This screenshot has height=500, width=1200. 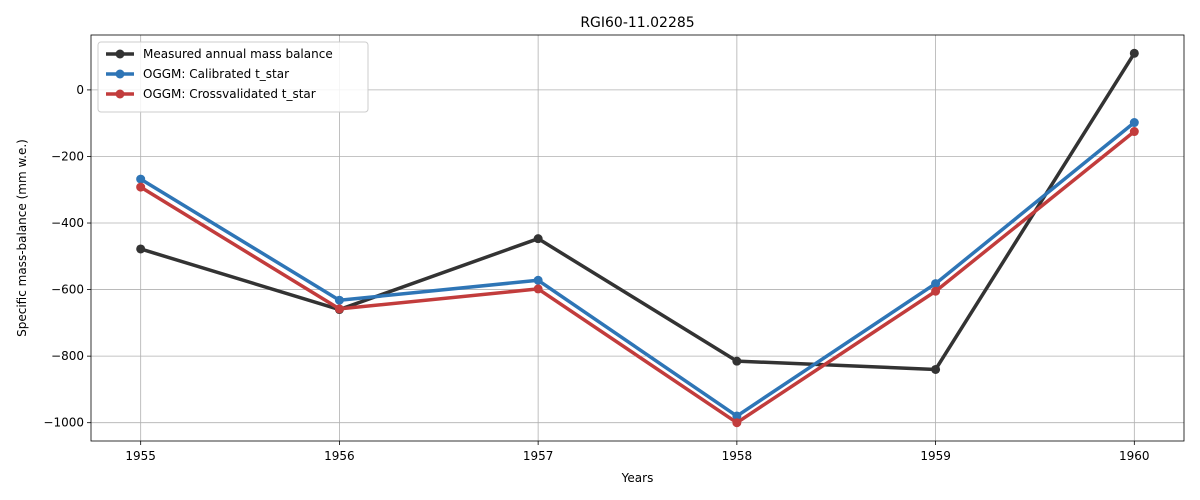 I want to click on legend-entry: OGGM: Calibrated t_star, so click(x=197, y=74).